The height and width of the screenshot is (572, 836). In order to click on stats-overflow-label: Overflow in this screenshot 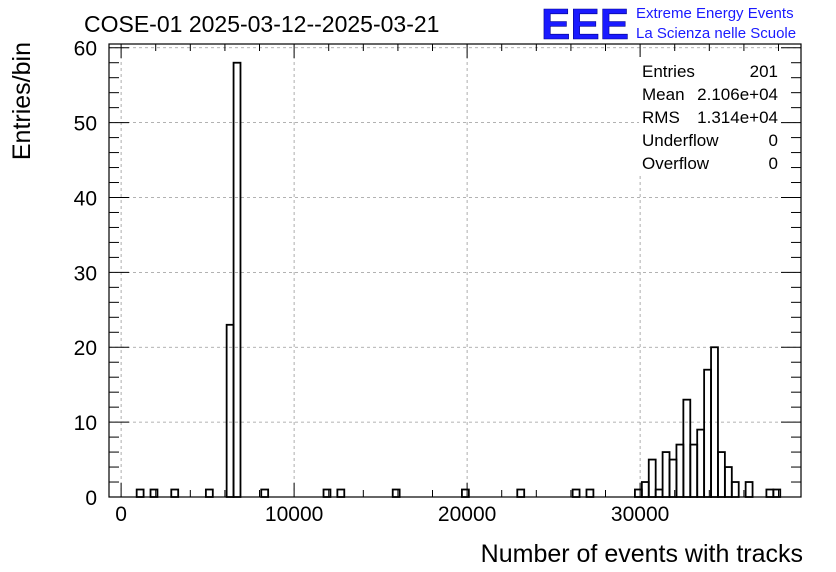, I will do `click(676, 163)`.